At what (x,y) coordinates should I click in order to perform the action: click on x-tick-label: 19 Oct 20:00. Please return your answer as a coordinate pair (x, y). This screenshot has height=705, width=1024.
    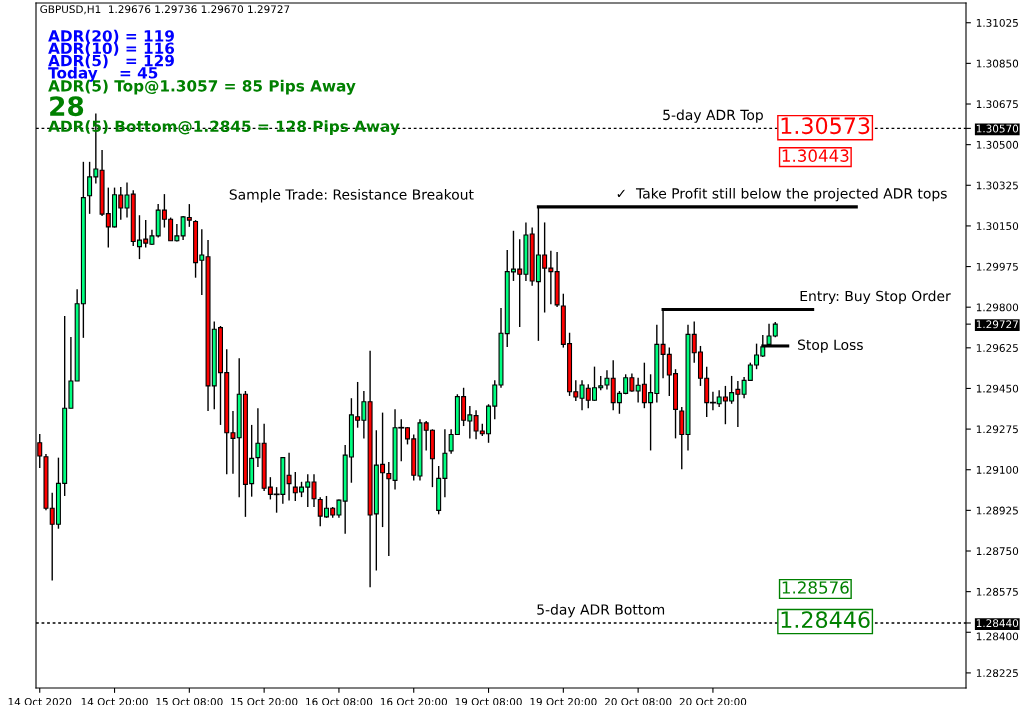
    Looking at the image, I should click on (563, 701).